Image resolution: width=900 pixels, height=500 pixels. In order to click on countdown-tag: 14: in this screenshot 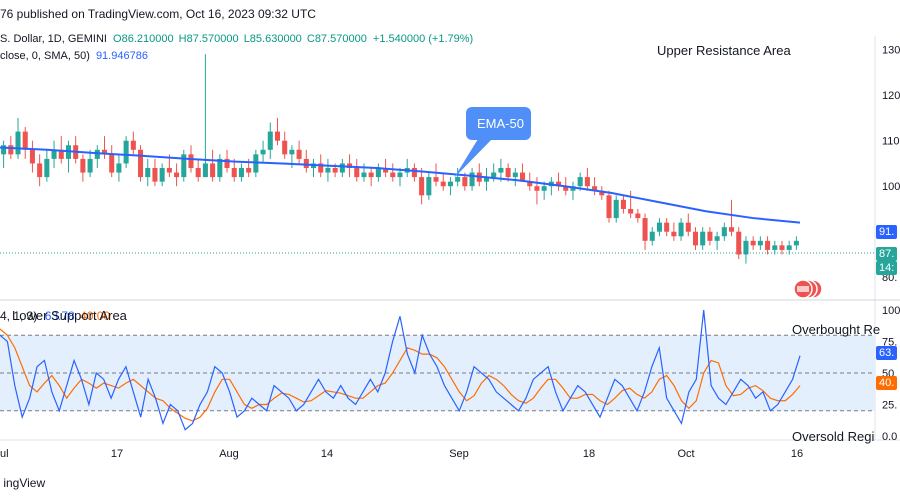, I will do `click(887, 268)`.